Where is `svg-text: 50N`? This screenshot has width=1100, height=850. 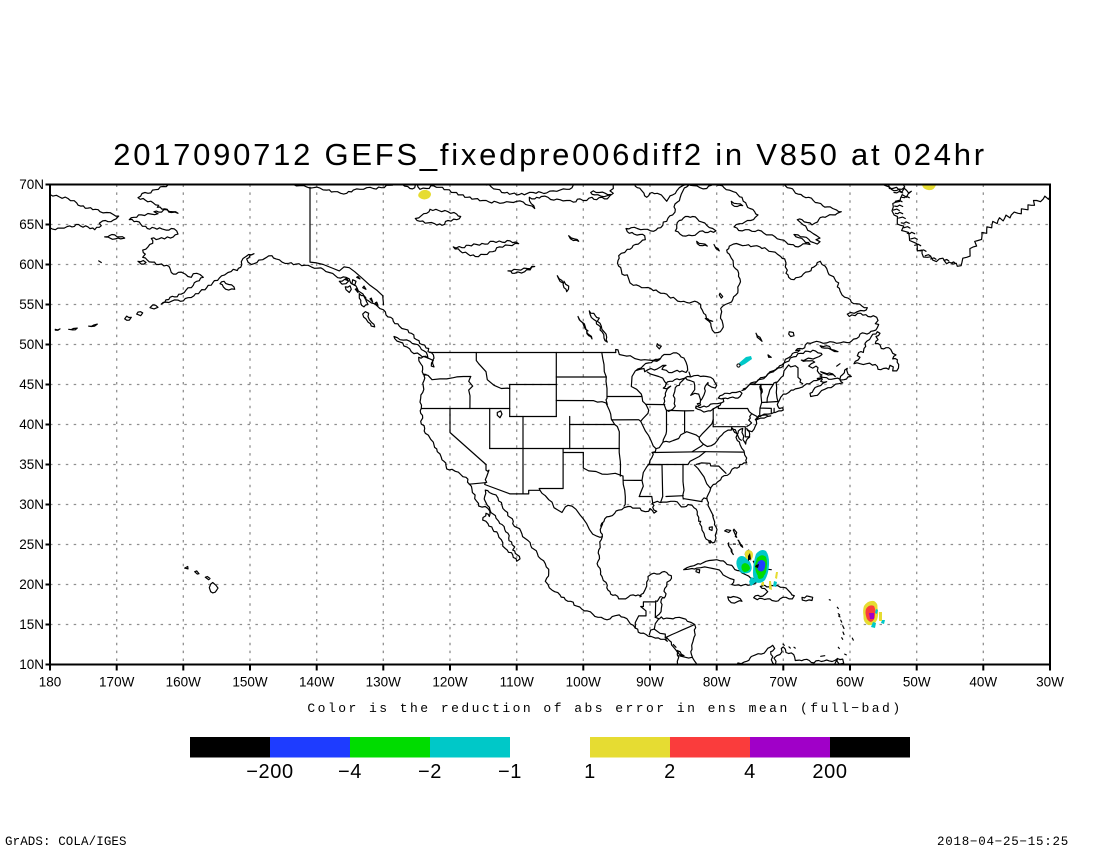
svg-text: 50N is located at coordinates (31, 344).